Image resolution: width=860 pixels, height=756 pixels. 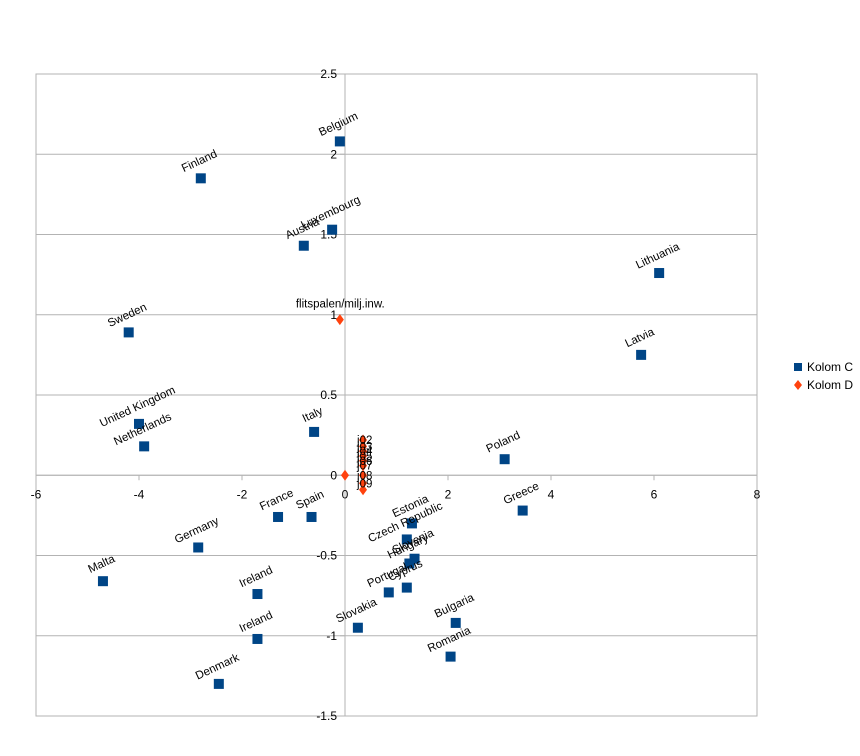 I want to click on data-label: Italy, so click(x=313, y=415).